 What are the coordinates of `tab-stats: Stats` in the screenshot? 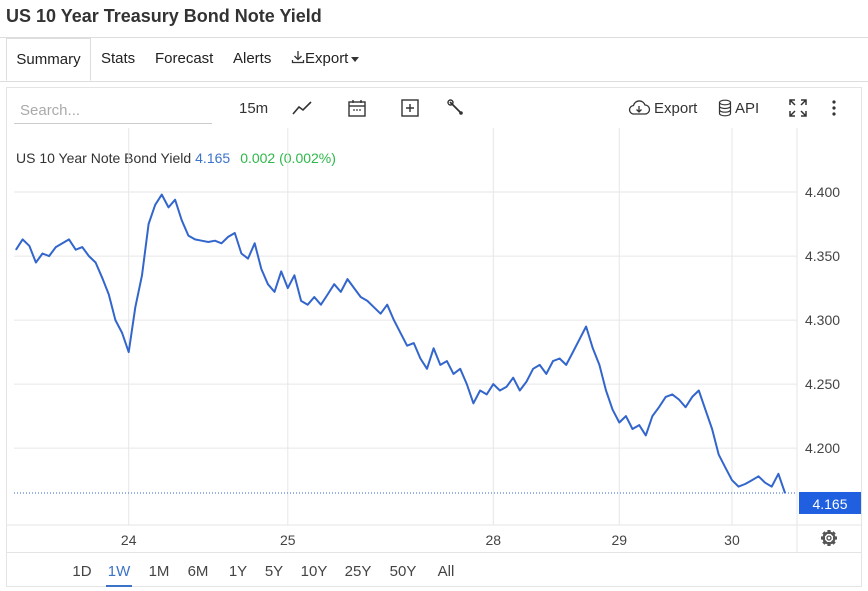 It's located at (118, 59).